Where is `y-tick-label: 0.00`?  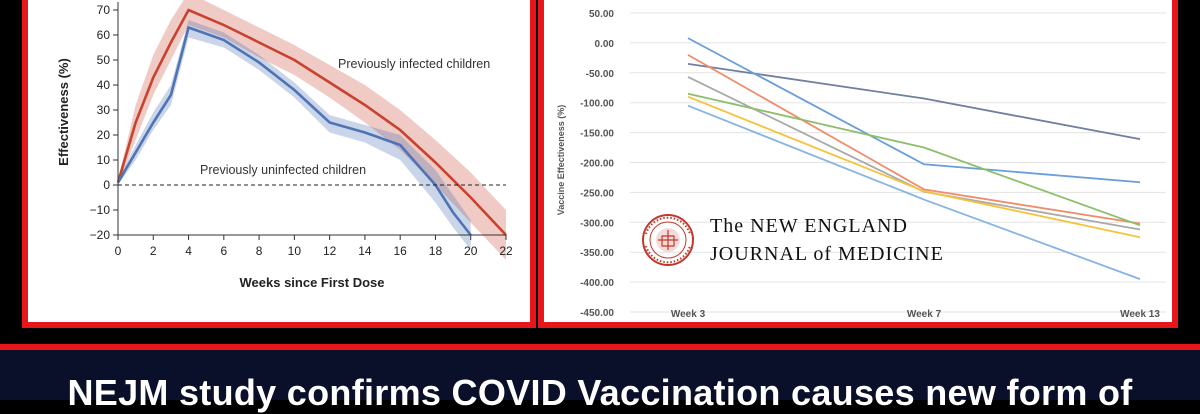
y-tick-label: 0.00 is located at coordinates (605, 44).